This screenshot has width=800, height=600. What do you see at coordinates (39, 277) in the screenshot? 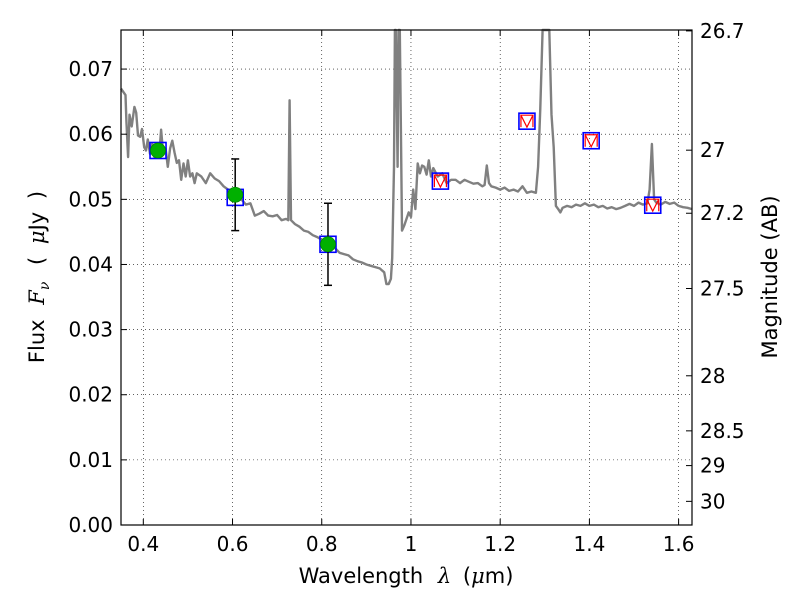
I see `y-axis-label: Flux Fν ( μJy )` at bounding box center [39, 277].